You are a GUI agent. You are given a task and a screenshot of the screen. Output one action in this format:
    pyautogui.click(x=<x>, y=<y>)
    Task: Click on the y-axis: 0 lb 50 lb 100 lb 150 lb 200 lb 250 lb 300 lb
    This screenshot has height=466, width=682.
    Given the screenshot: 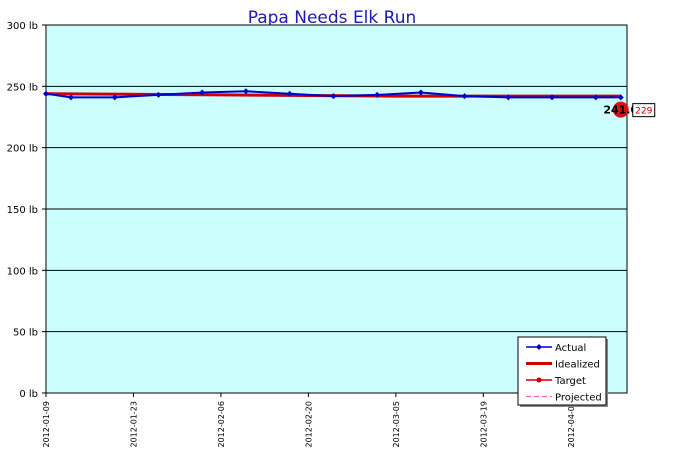 What is the action you would take?
    pyautogui.click(x=26, y=210)
    